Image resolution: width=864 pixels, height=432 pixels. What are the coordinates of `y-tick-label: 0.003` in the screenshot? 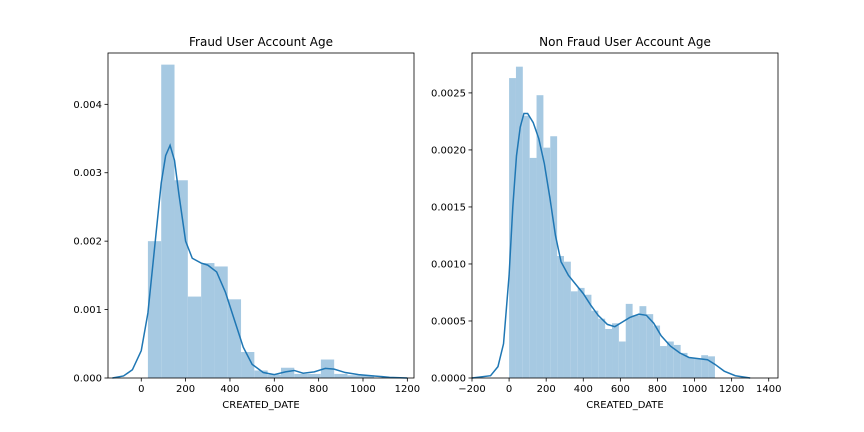 It's located at (87, 173).